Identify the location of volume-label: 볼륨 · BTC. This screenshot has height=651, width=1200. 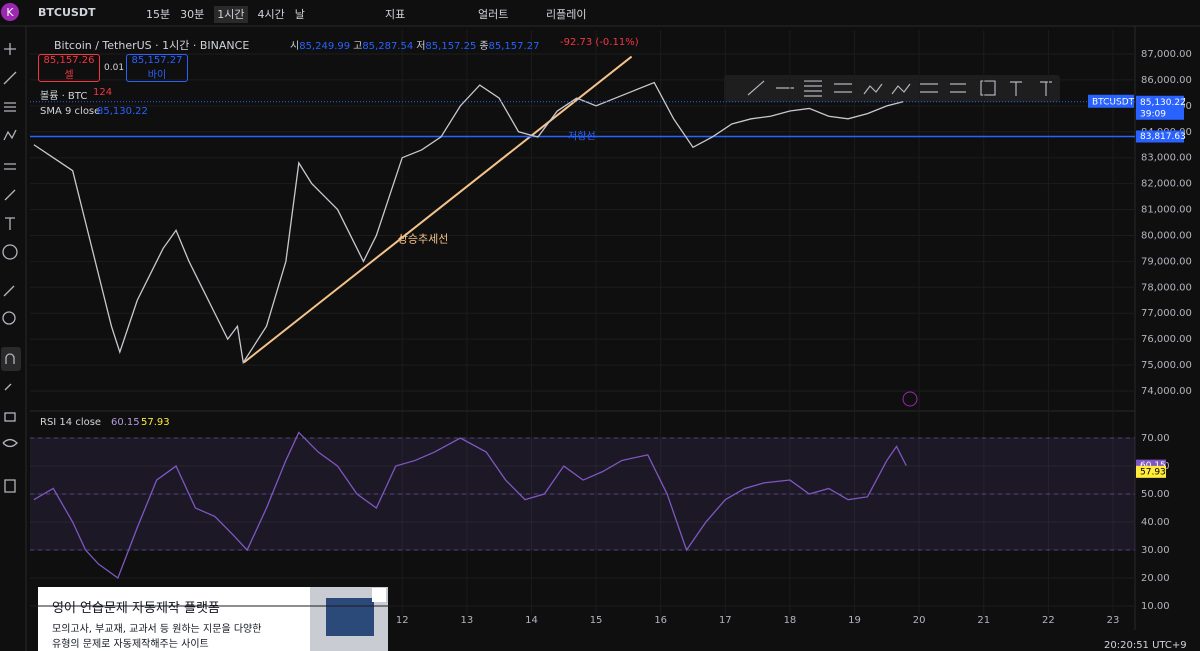
(64, 96).